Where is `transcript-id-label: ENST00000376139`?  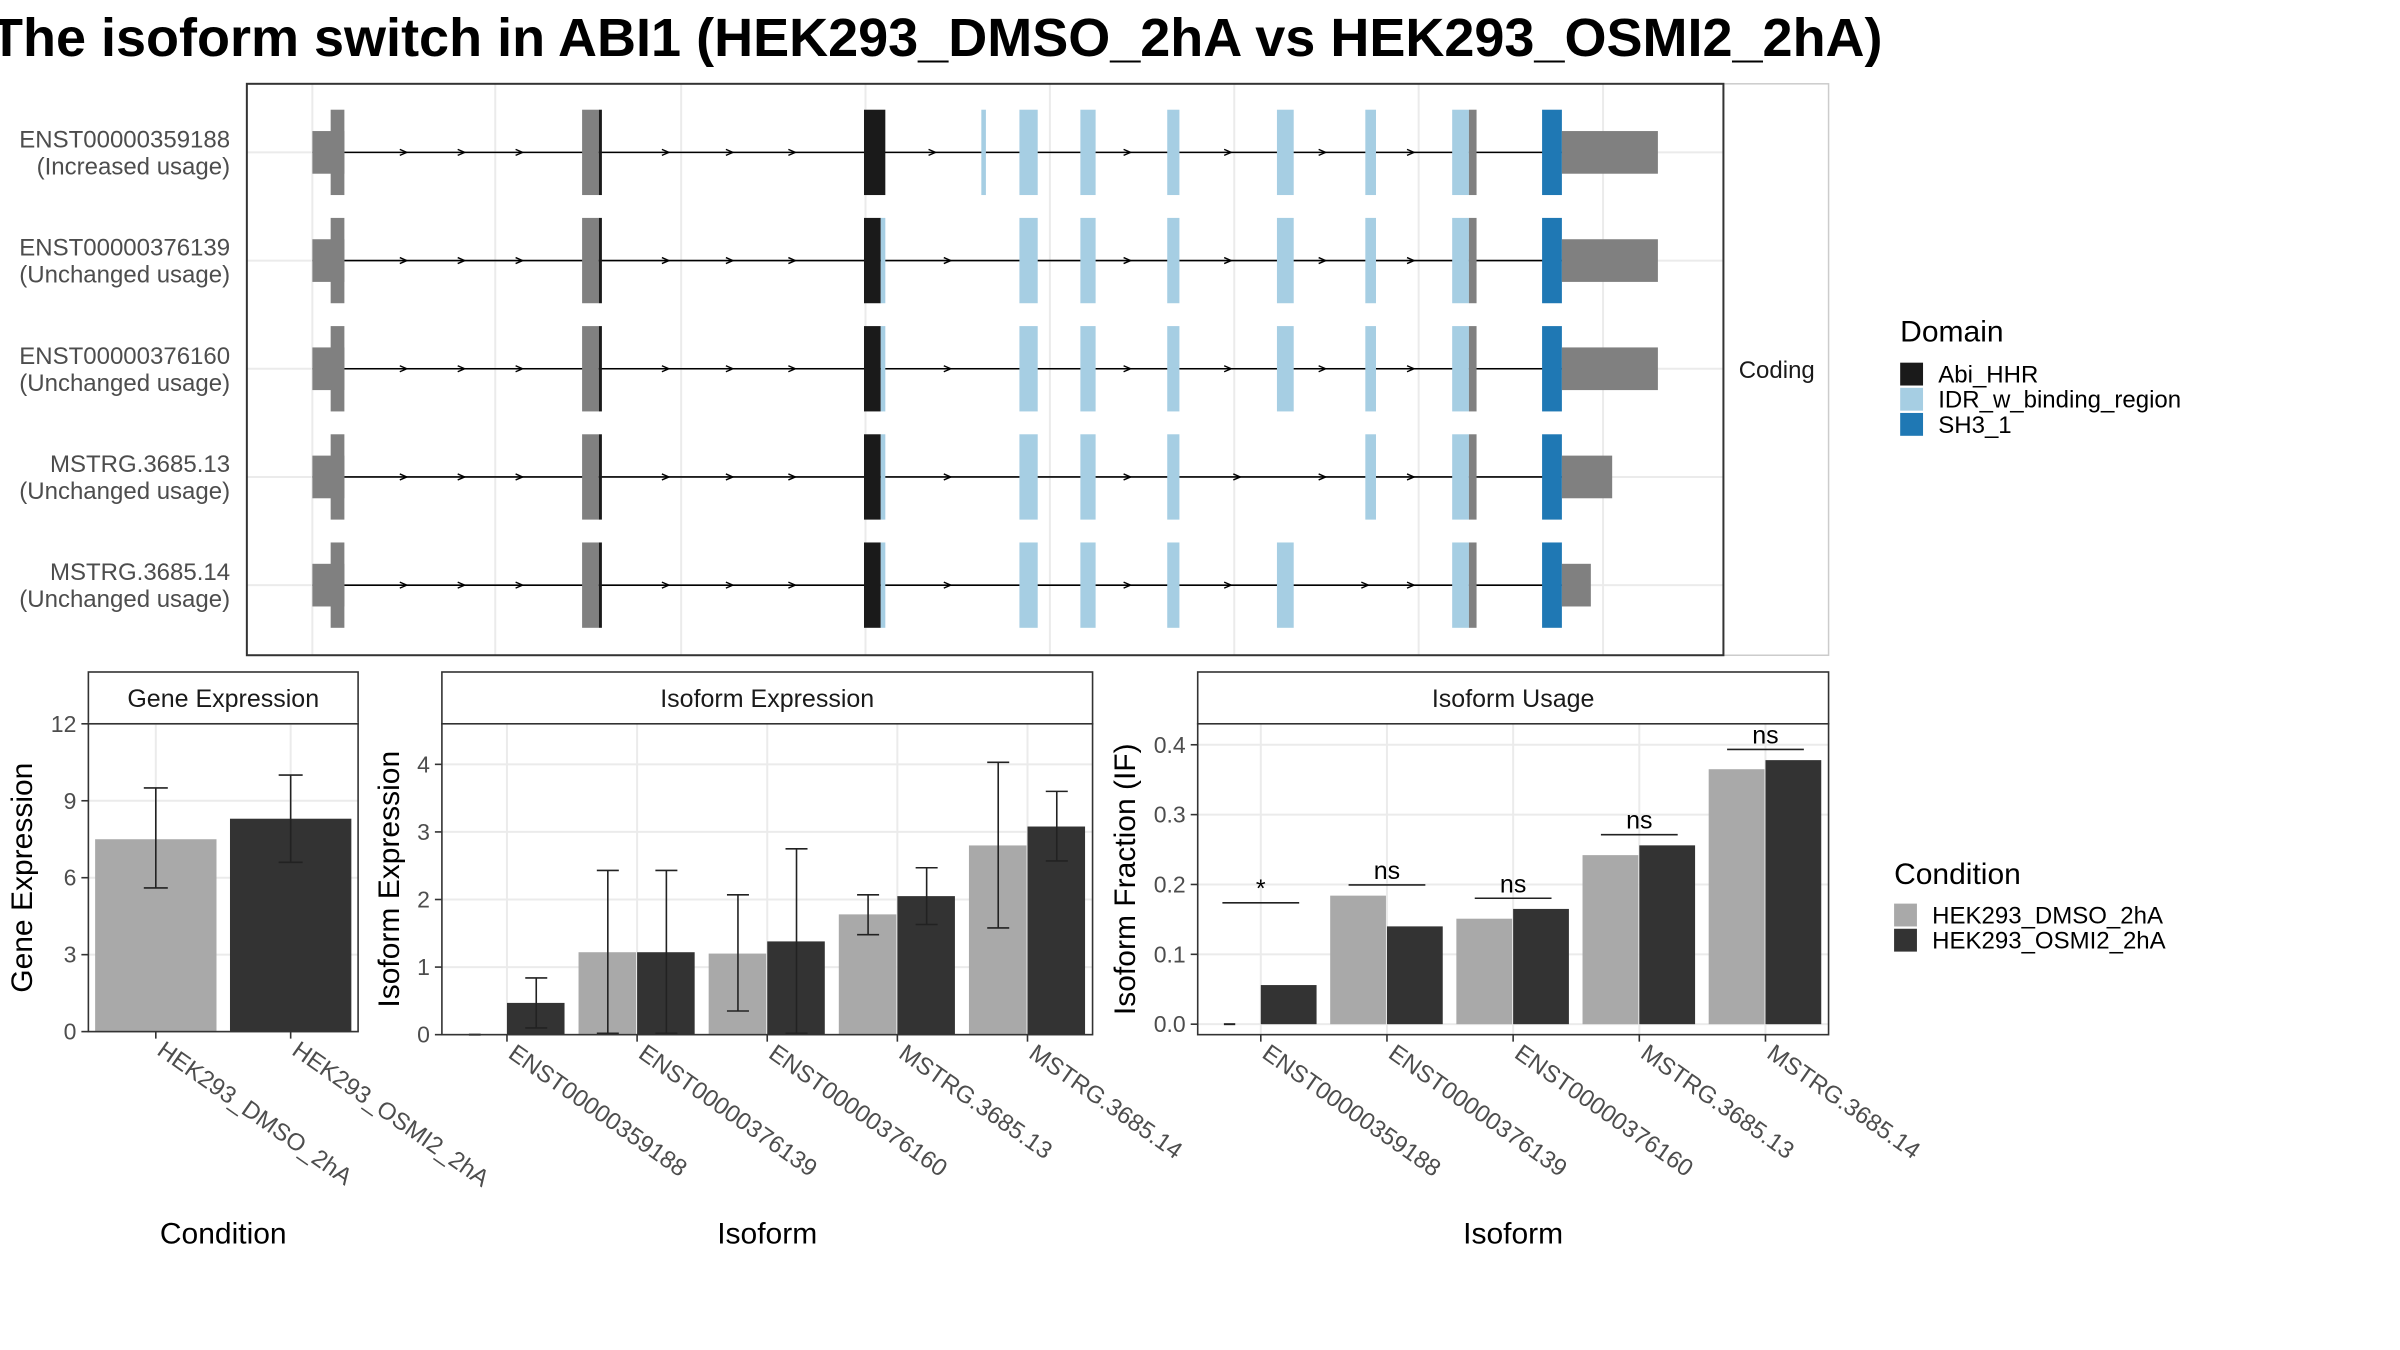
transcript-id-label: ENST00000376139 is located at coordinates (124, 248).